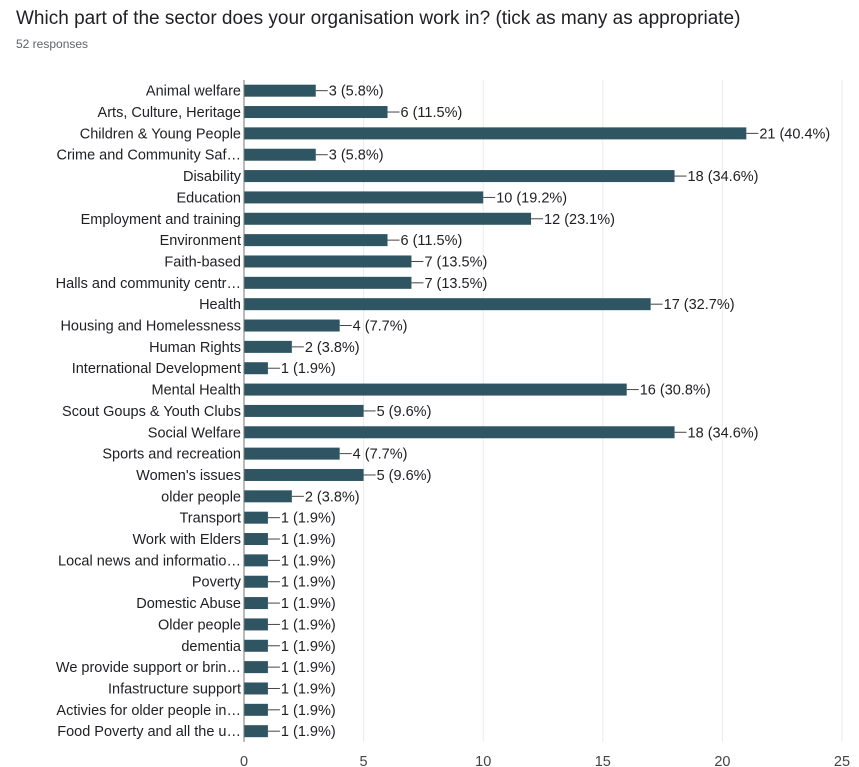  Describe the element at coordinates (211, 647) in the screenshot. I see `category-label: dementia` at that location.